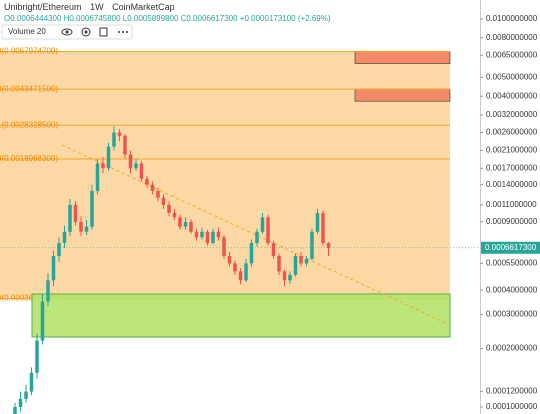 This screenshot has height=414, width=540. I want to click on y-tick-label: 0.0011000000, so click(511, 204).